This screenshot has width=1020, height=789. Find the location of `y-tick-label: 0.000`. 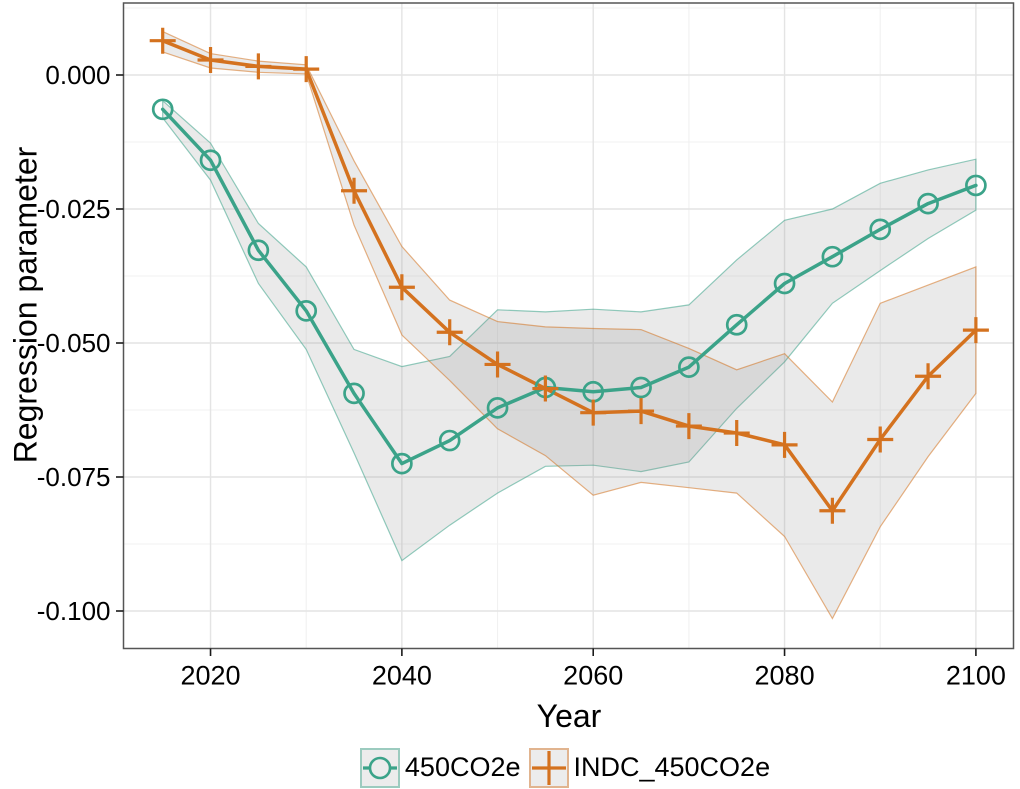

y-tick-label: 0.000 is located at coordinates (77, 75).